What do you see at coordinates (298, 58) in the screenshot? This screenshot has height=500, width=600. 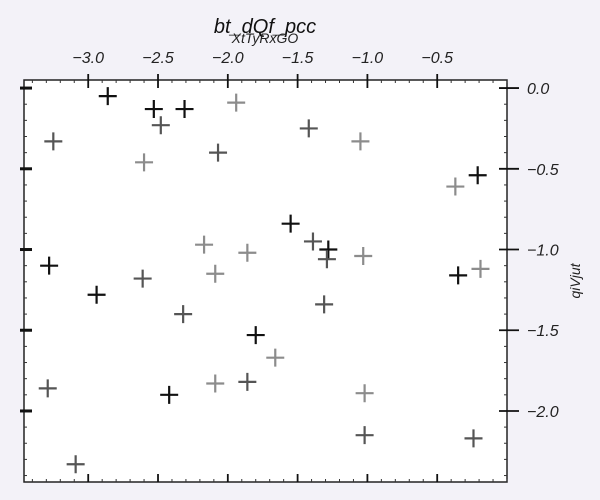 I see `x-tick-label: −1.5` at bounding box center [298, 58].